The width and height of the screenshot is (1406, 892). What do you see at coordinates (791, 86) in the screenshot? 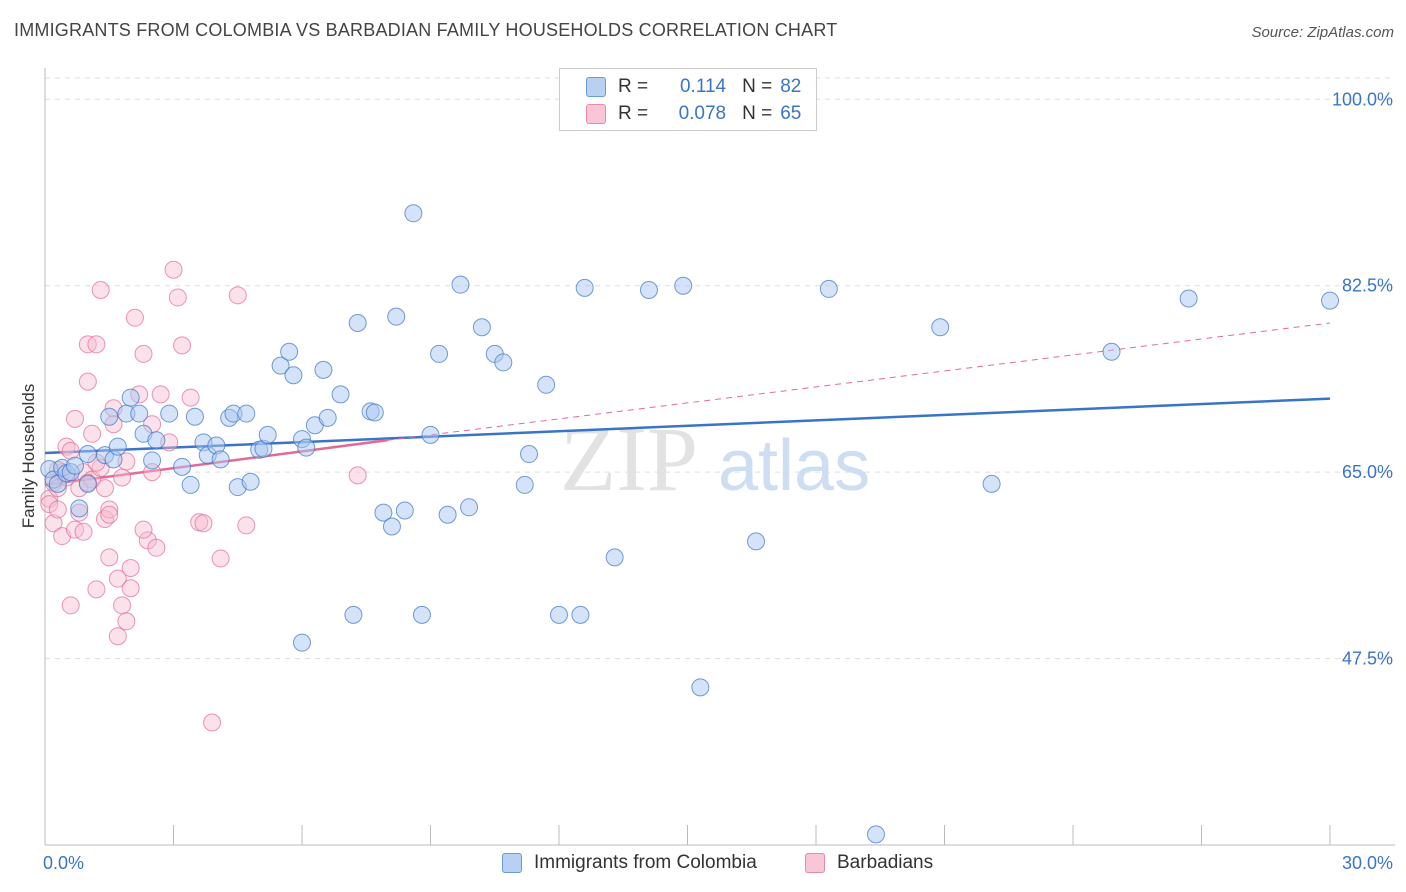
I see `legend-n-value: 82` at bounding box center [791, 86].